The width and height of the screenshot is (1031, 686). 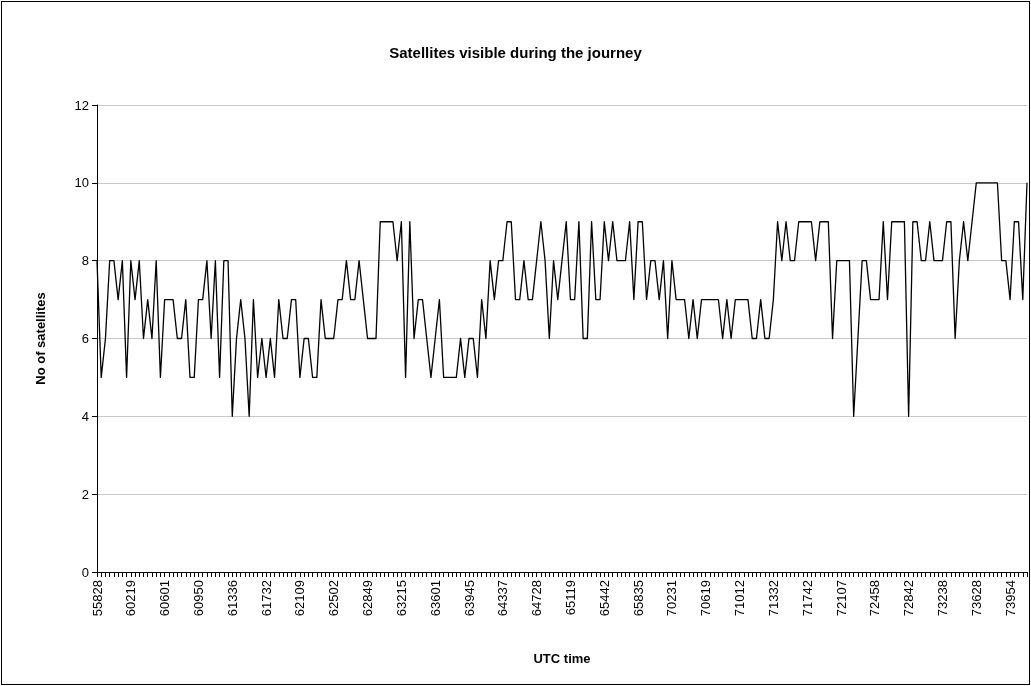 I want to click on x-tick-label: 63215, so click(x=401, y=598).